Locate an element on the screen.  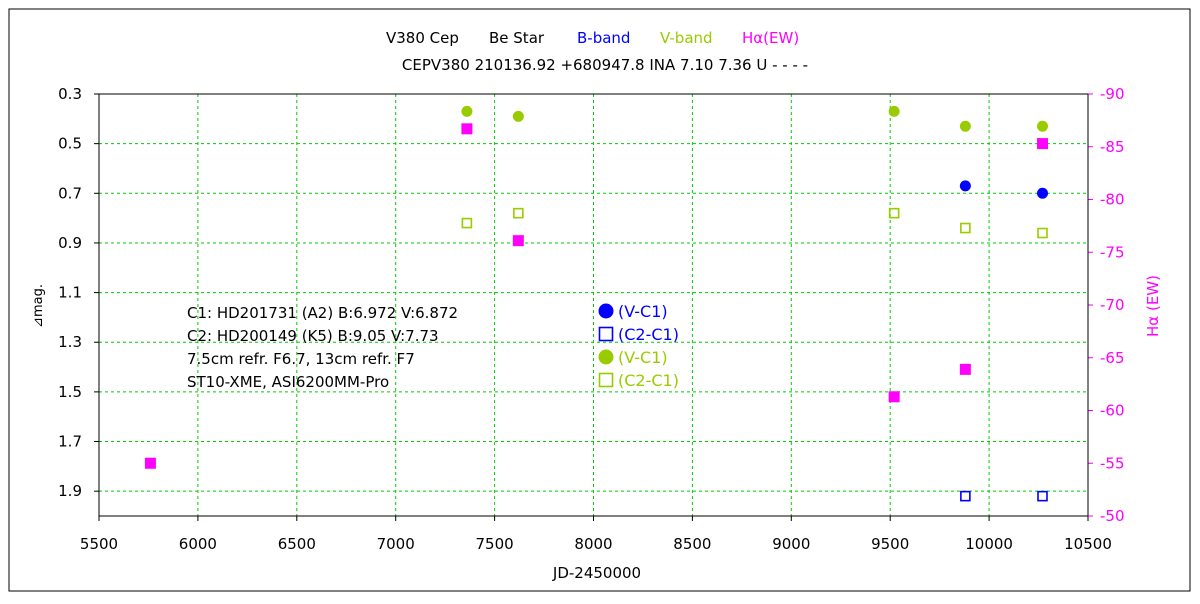
x-axis-label: JD-2450000 is located at coordinates (596, 573).